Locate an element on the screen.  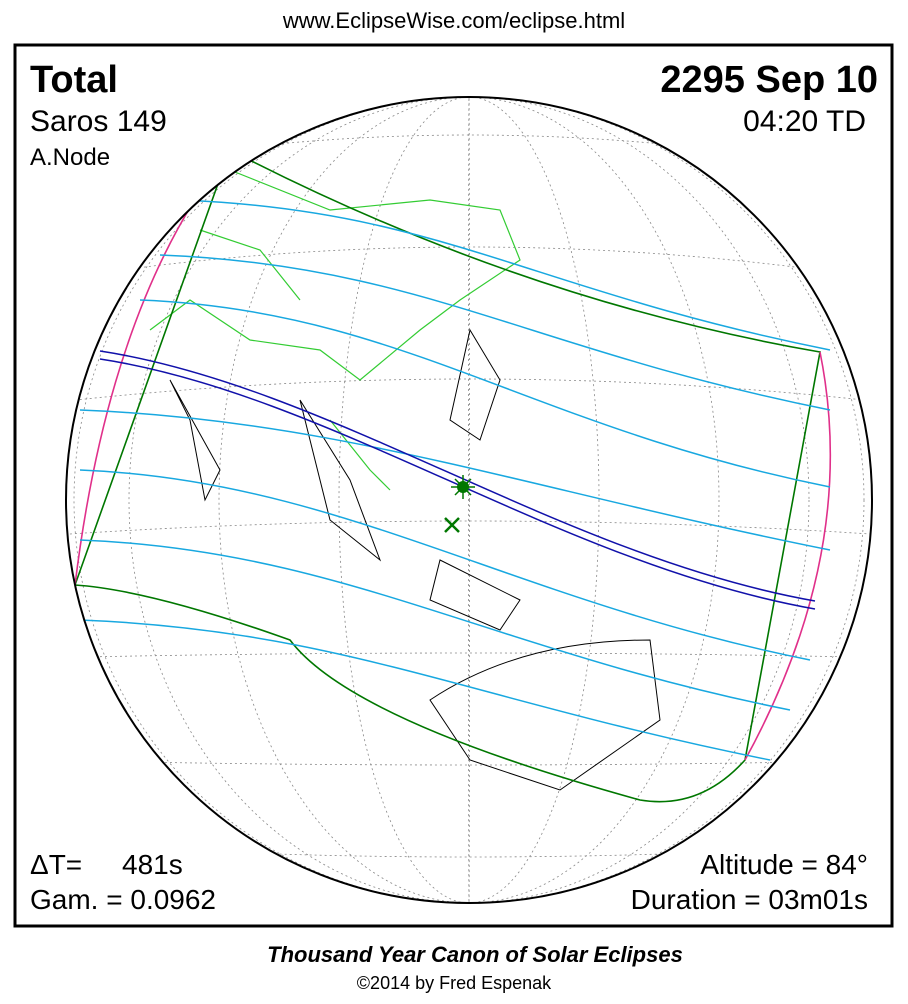
node: A.Node is located at coordinates (70, 157).